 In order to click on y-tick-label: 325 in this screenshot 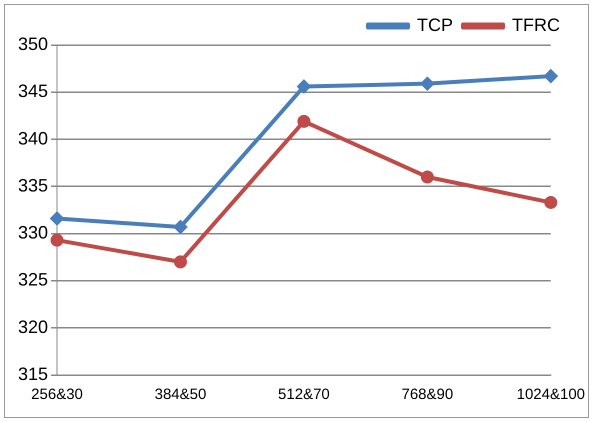, I will do `click(33, 280)`.